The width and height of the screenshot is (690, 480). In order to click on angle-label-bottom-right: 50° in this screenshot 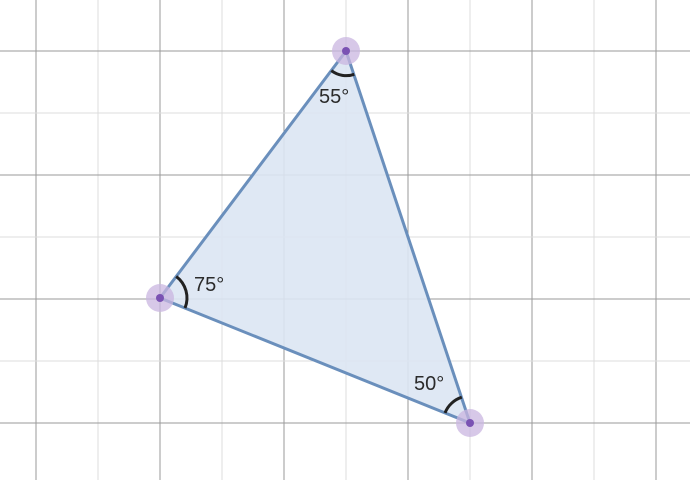, I will do `click(429, 384)`.